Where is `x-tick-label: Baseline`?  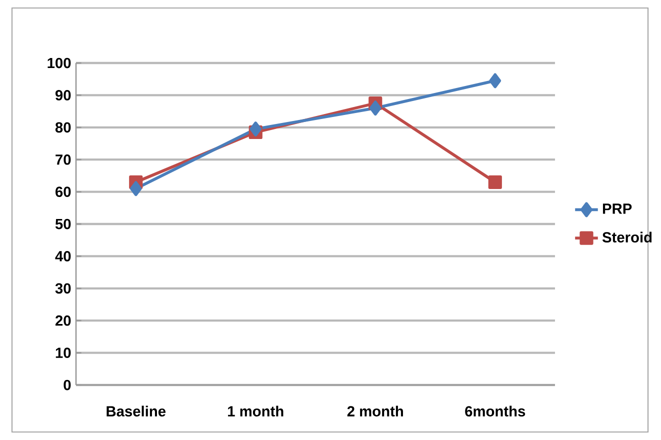
x-tick-label: Baseline is located at coordinates (136, 411).